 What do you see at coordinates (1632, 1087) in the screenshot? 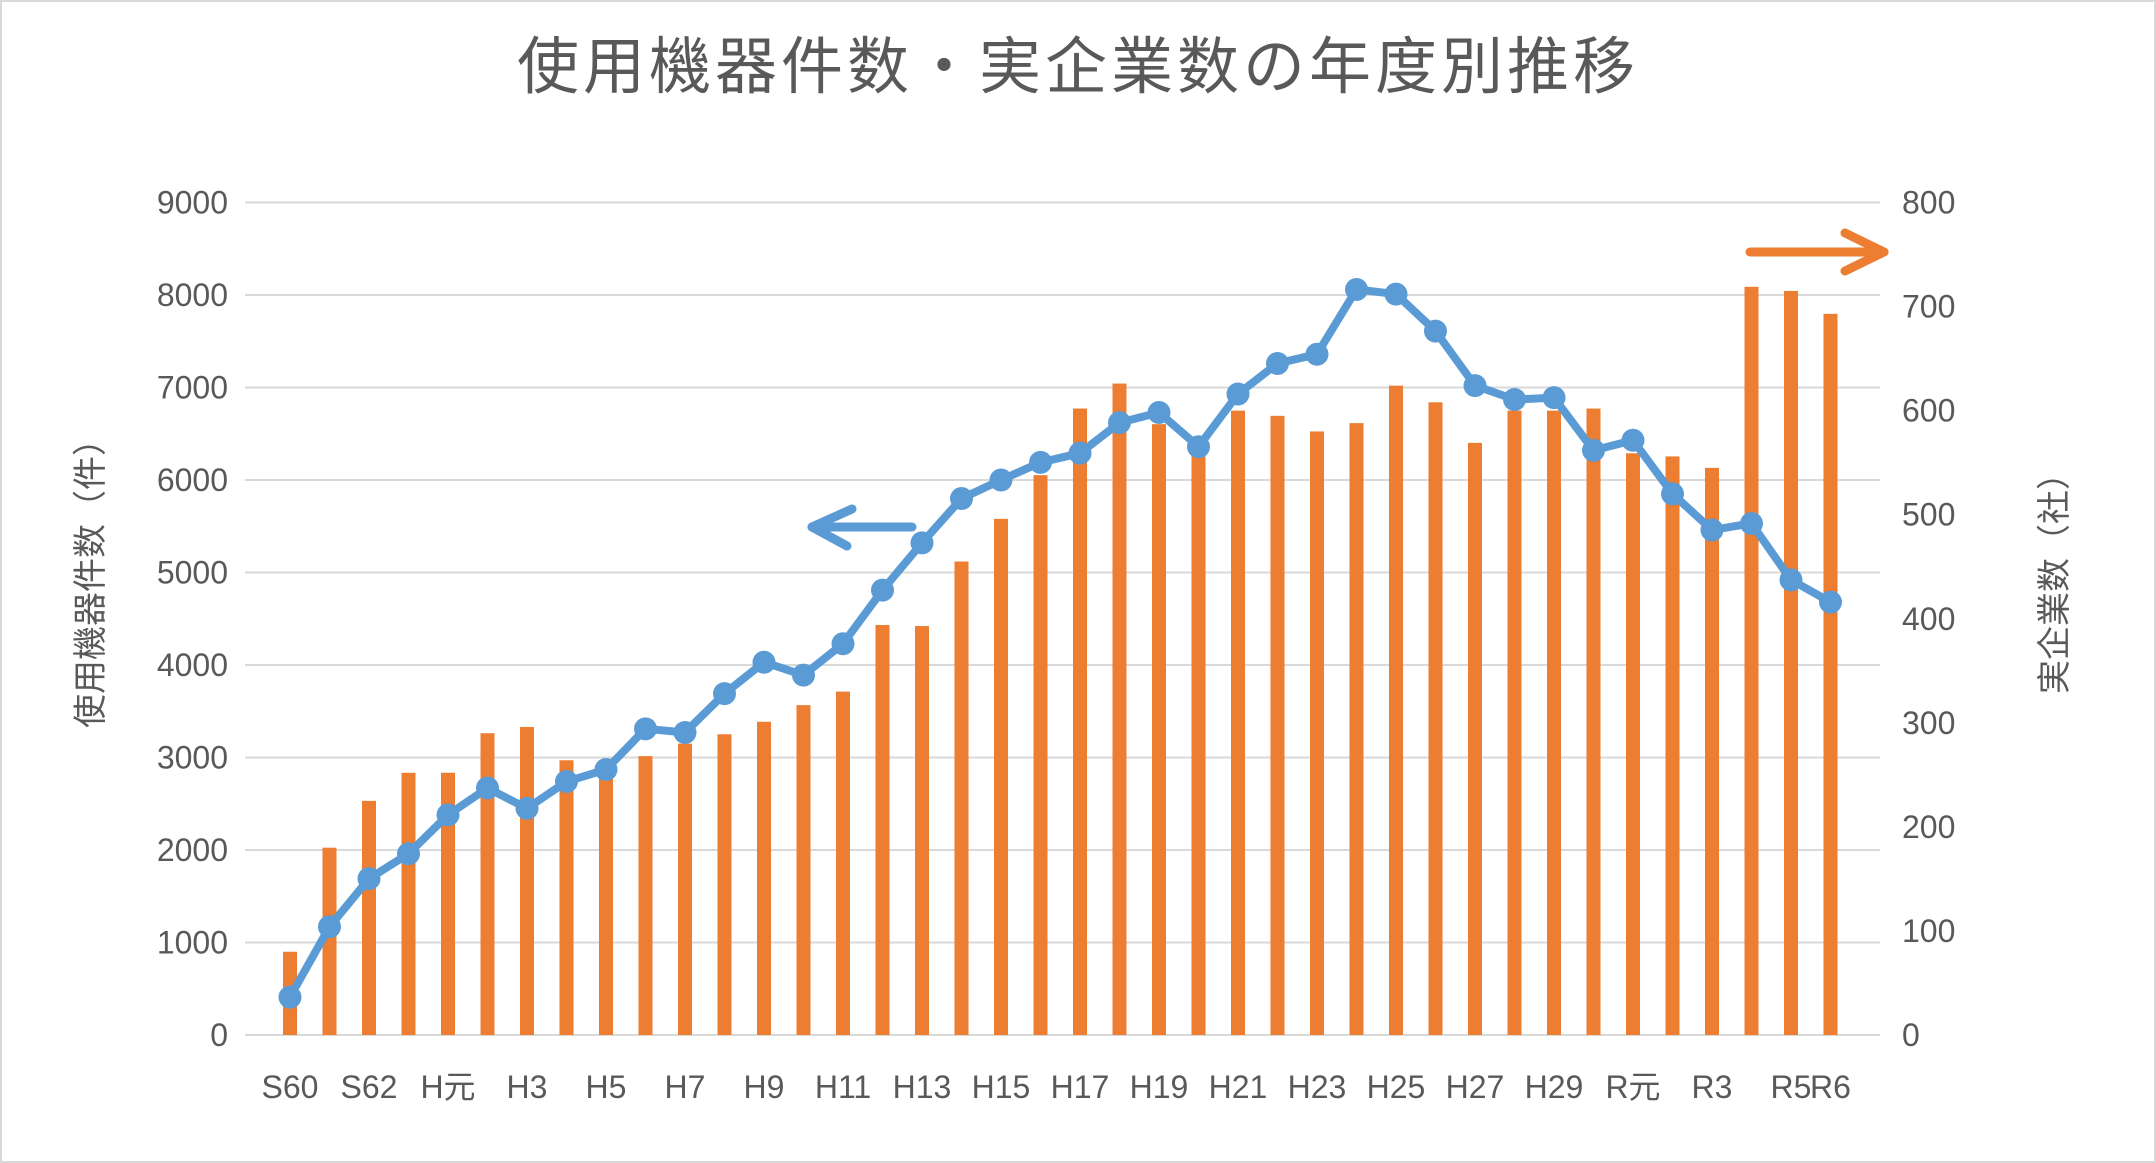
I see `x-tick-R元: R元` at bounding box center [1632, 1087].